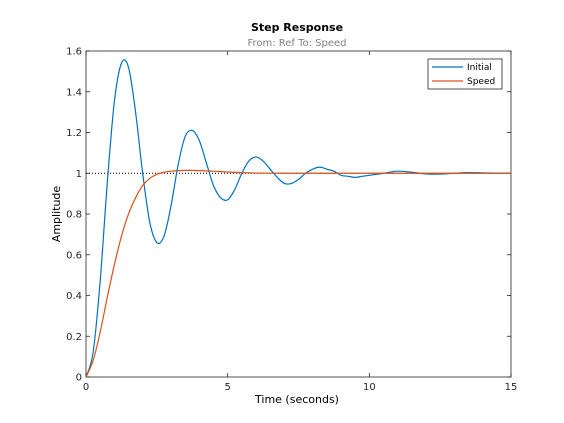 The height and width of the screenshot is (423, 564). Describe the element at coordinates (74, 133) in the screenshot. I see `y-tick-label: 1.2` at that location.